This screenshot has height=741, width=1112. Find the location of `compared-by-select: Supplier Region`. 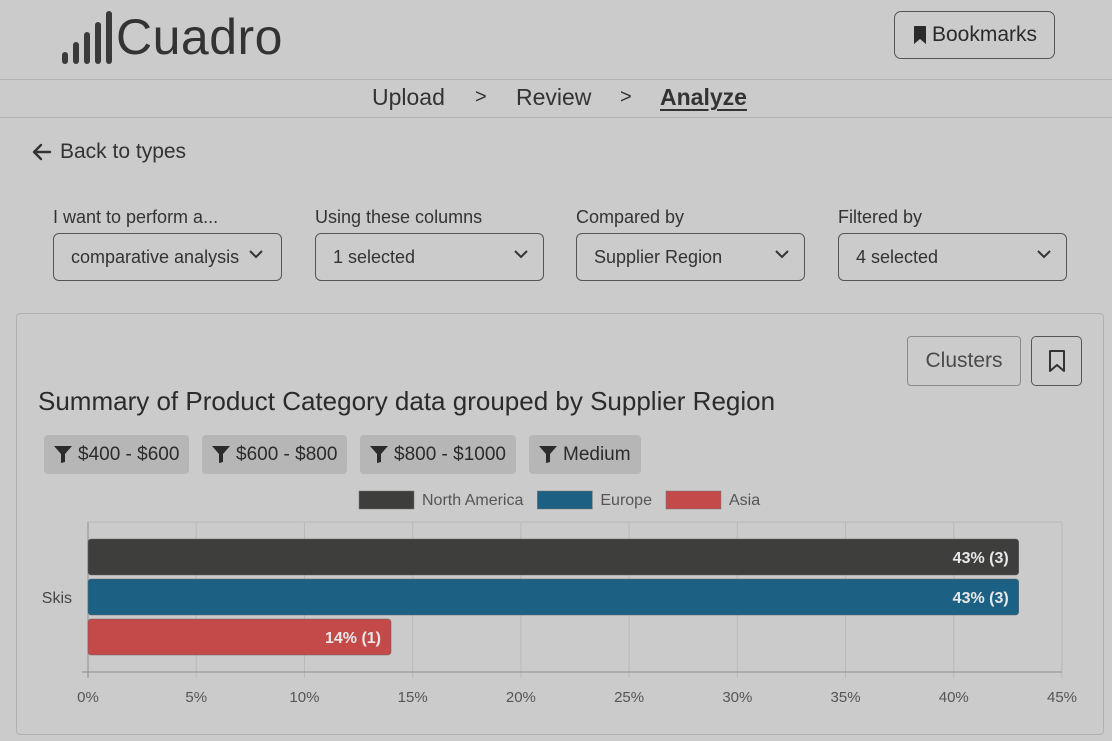

compared-by-select: Supplier Region is located at coordinates (690, 257).